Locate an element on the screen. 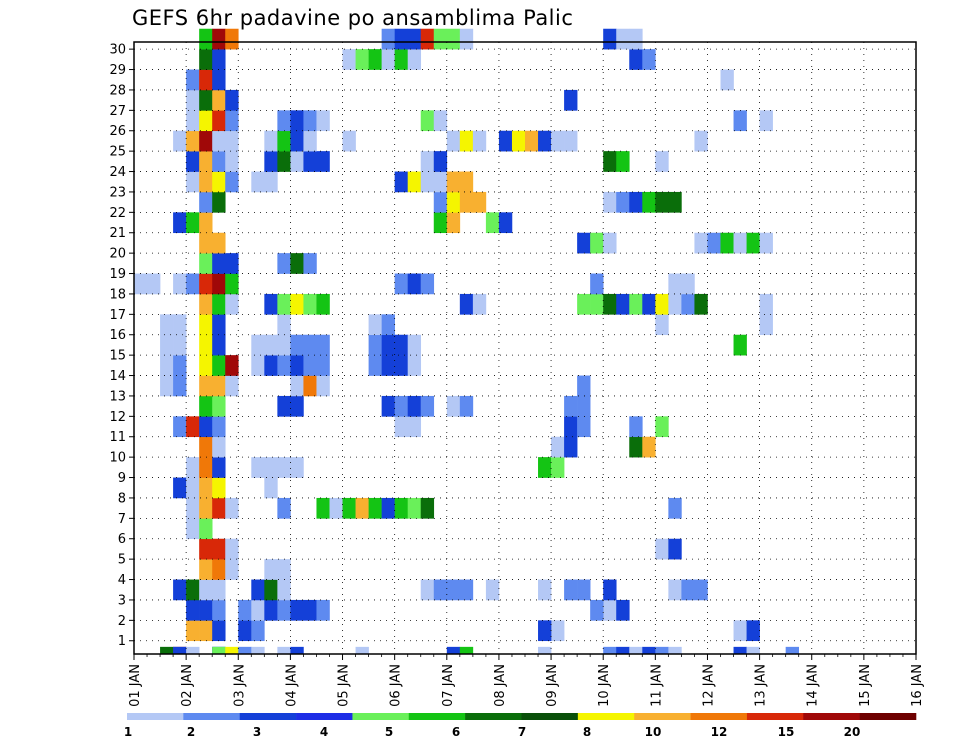 This screenshot has width=960, height=742. y-tick-label: 28 is located at coordinates (117, 90).